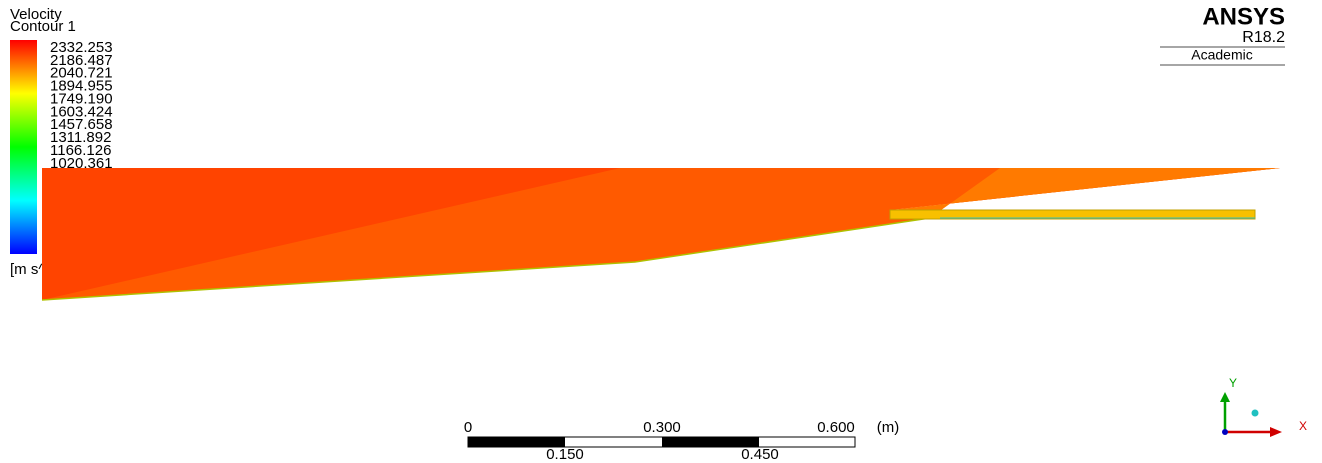 Image resolution: width=1322 pixels, height=463 pixels. I want to click on triad-dot, so click(1255, 413).